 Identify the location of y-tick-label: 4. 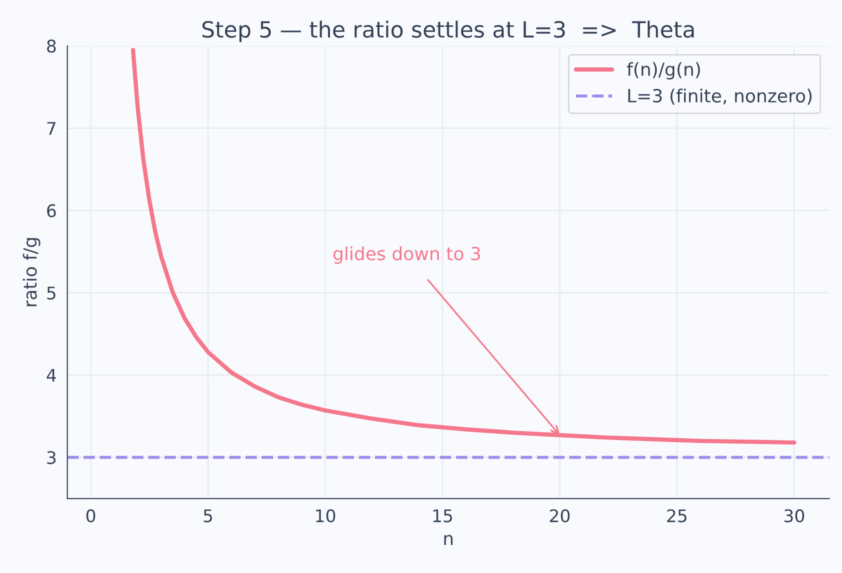
(51, 375).